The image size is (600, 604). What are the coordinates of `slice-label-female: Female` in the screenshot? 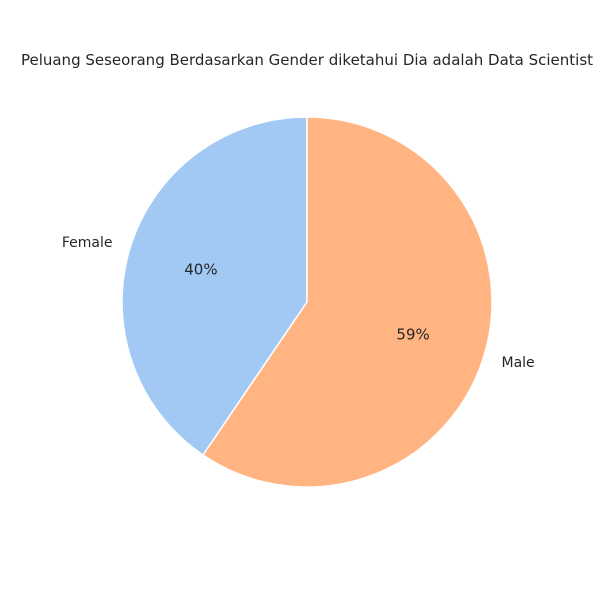 It's located at (87, 243).